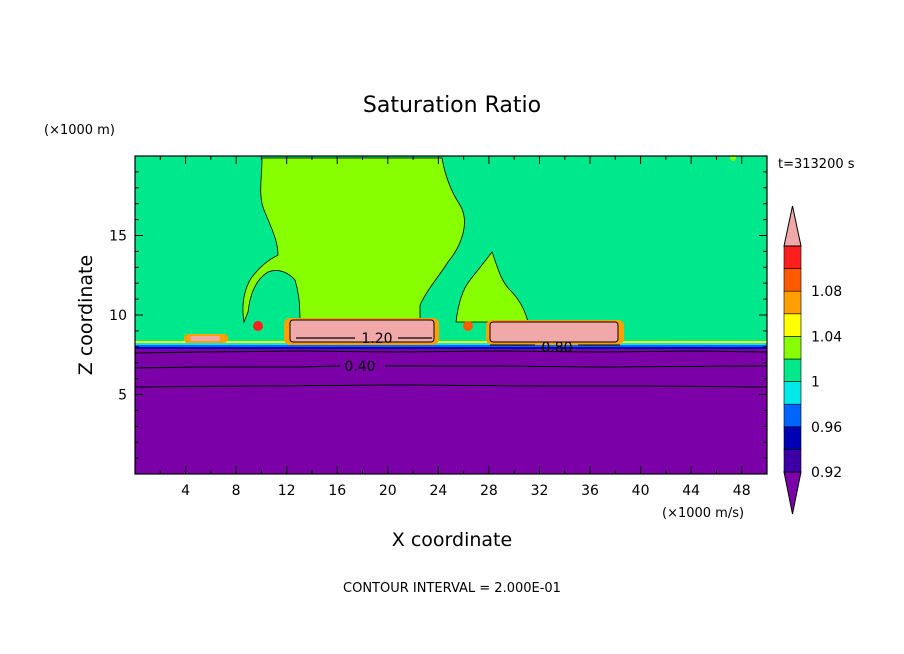 The image size is (904, 654). What do you see at coordinates (492, 287) in the screenshot?
I see `secondary-plume` at bounding box center [492, 287].